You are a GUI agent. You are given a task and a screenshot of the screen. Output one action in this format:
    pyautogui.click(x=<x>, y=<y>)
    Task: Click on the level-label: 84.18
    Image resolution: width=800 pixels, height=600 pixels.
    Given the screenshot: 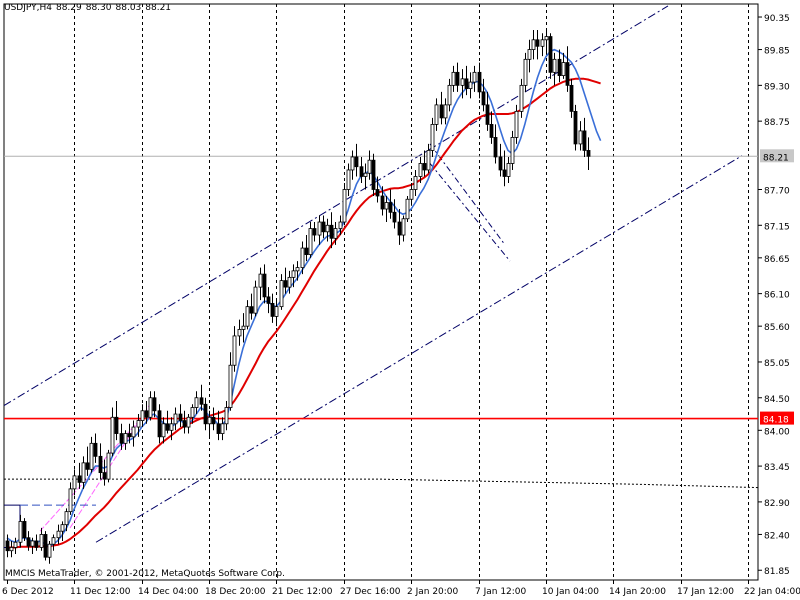 What is the action you would take?
    pyautogui.click(x=776, y=421)
    